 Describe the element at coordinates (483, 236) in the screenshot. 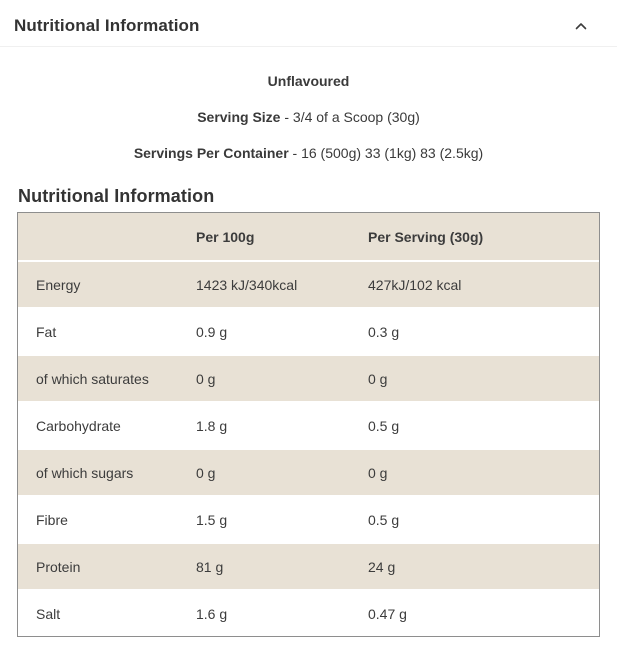

I see `header-cell-per-serving: Per Serving (30g)` at that location.